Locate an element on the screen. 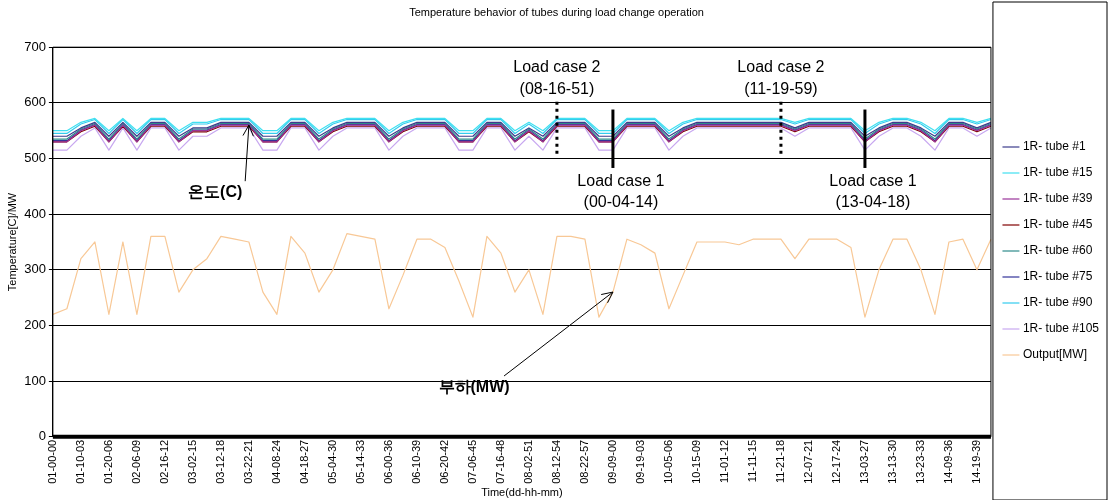 This screenshot has width=1113, height=500. x-tick-label: 02-16-12 is located at coordinates (163, 461).